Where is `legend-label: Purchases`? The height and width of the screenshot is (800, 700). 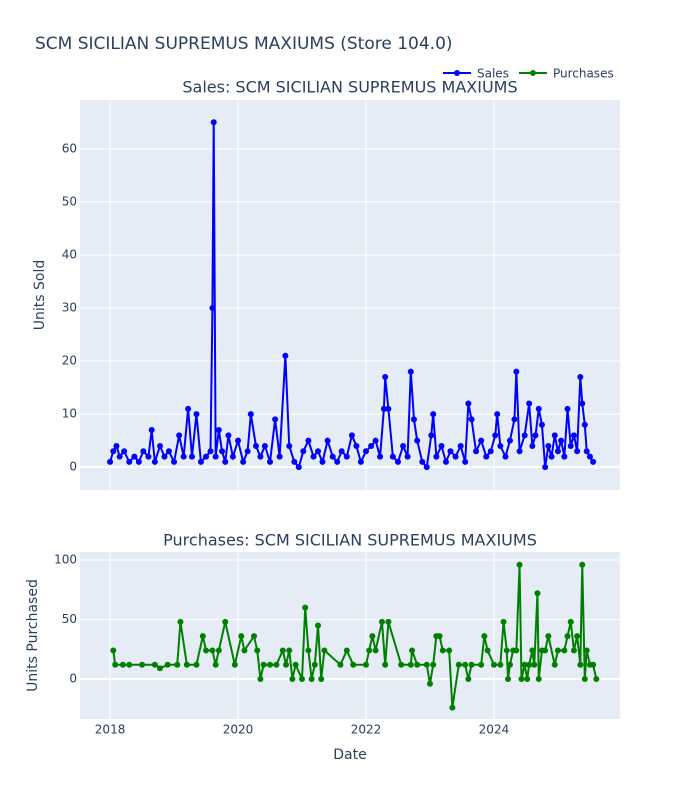
legend-label: Purchases is located at coordinates (583, 74).